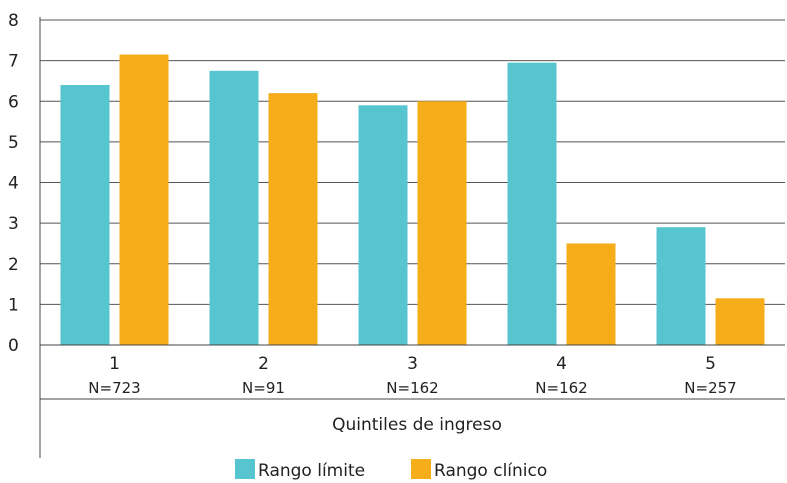 This screenshot has width=787, height=483. What do you see at coordinates (114, 388) in the screenshot?
I see `sample-size-label: N=723` at bounding box center [114, 388].